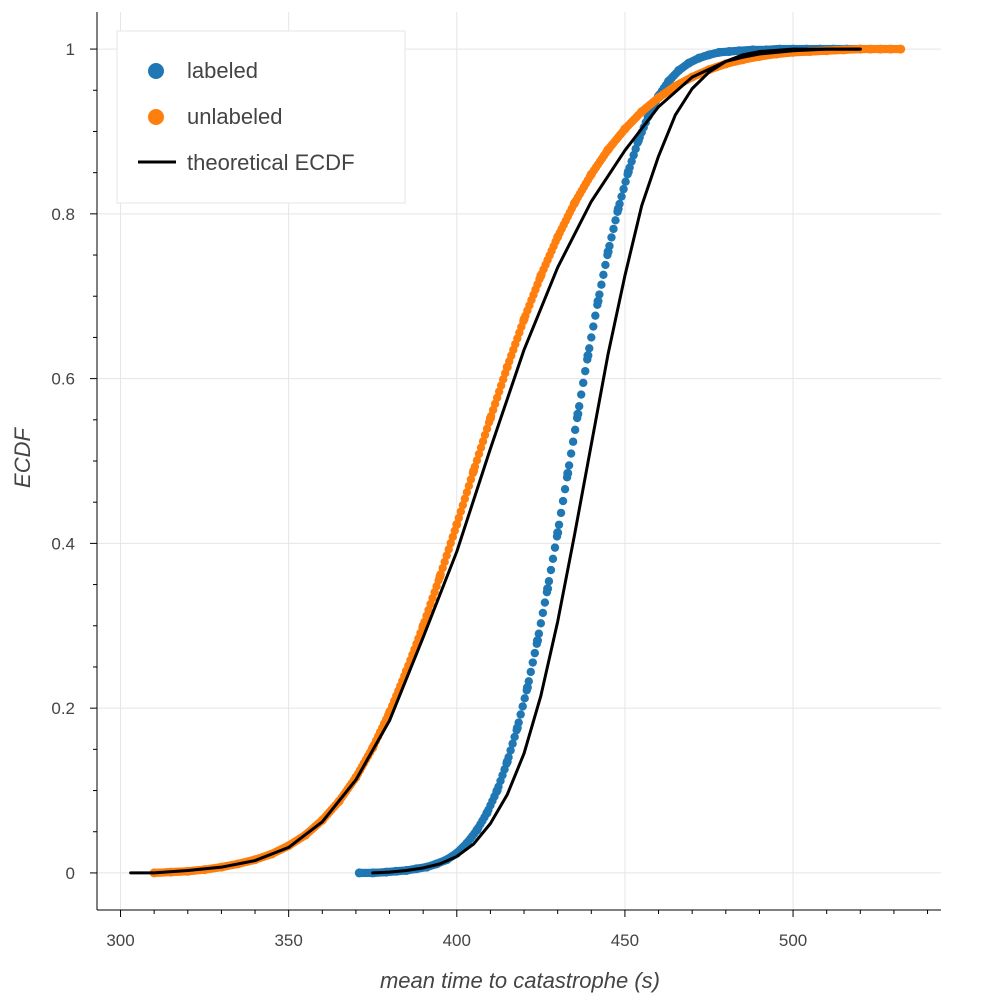 This screenshot has width=1000, height=1000. Describe the element at coordinates (156, 117) in the screenshot. I see `legend-unlabeled-marker` at that location.